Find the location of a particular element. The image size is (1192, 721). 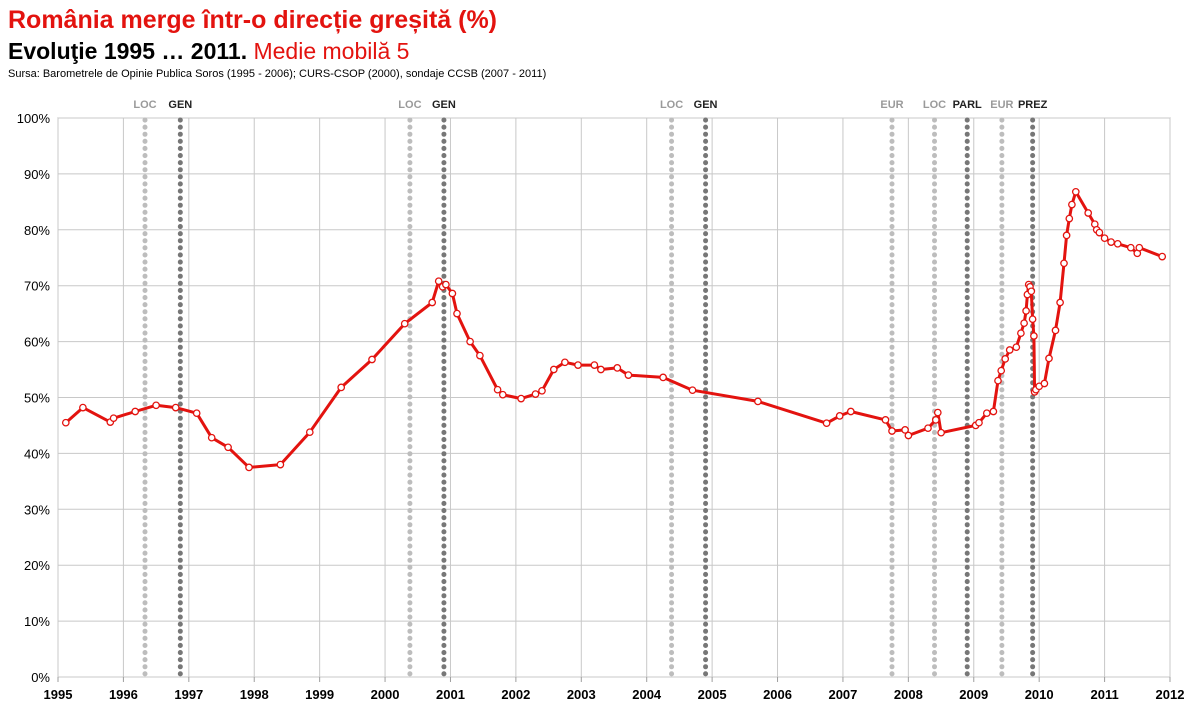

x-tick-label: 2005 is located at coordinates (712, 694).